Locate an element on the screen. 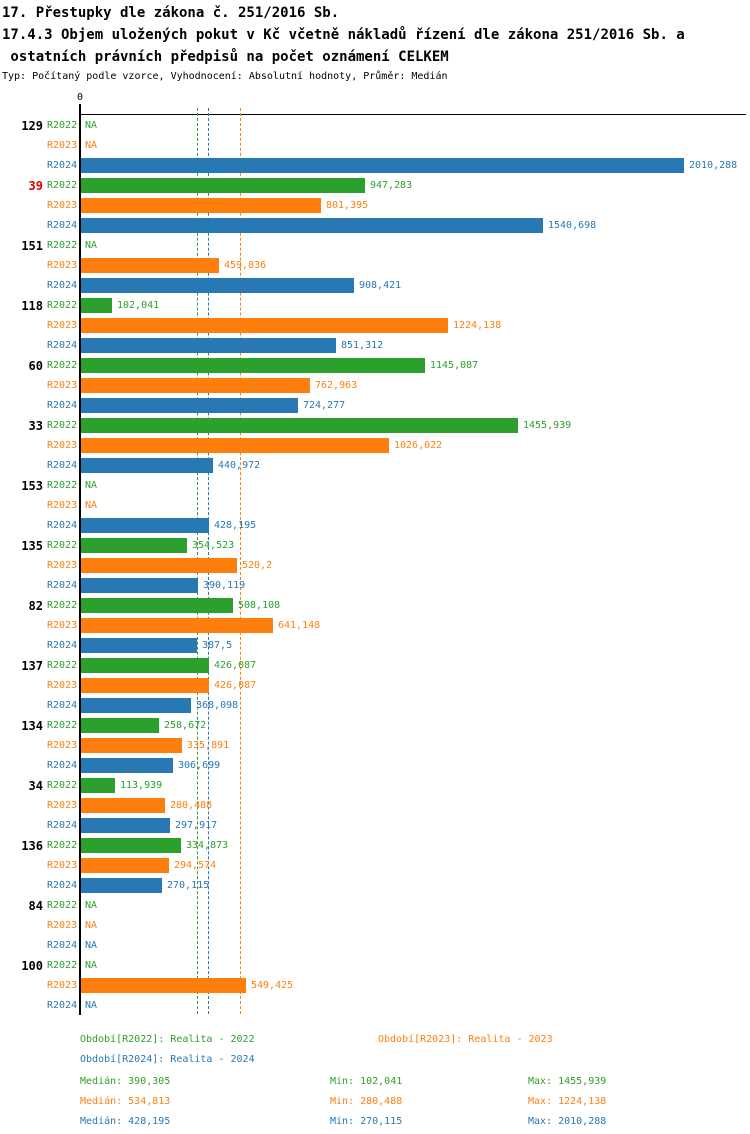  bar-value-label: 549,425 is located at coordinates (272, 985).